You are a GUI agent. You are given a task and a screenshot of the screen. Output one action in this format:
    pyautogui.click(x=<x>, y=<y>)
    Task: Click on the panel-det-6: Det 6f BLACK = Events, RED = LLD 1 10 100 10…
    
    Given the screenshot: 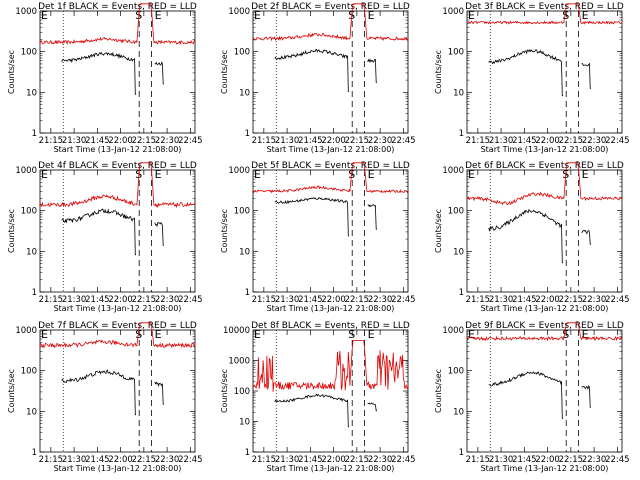 What is the action you would take?
    pyautogui.click(x=532, y=237)
    